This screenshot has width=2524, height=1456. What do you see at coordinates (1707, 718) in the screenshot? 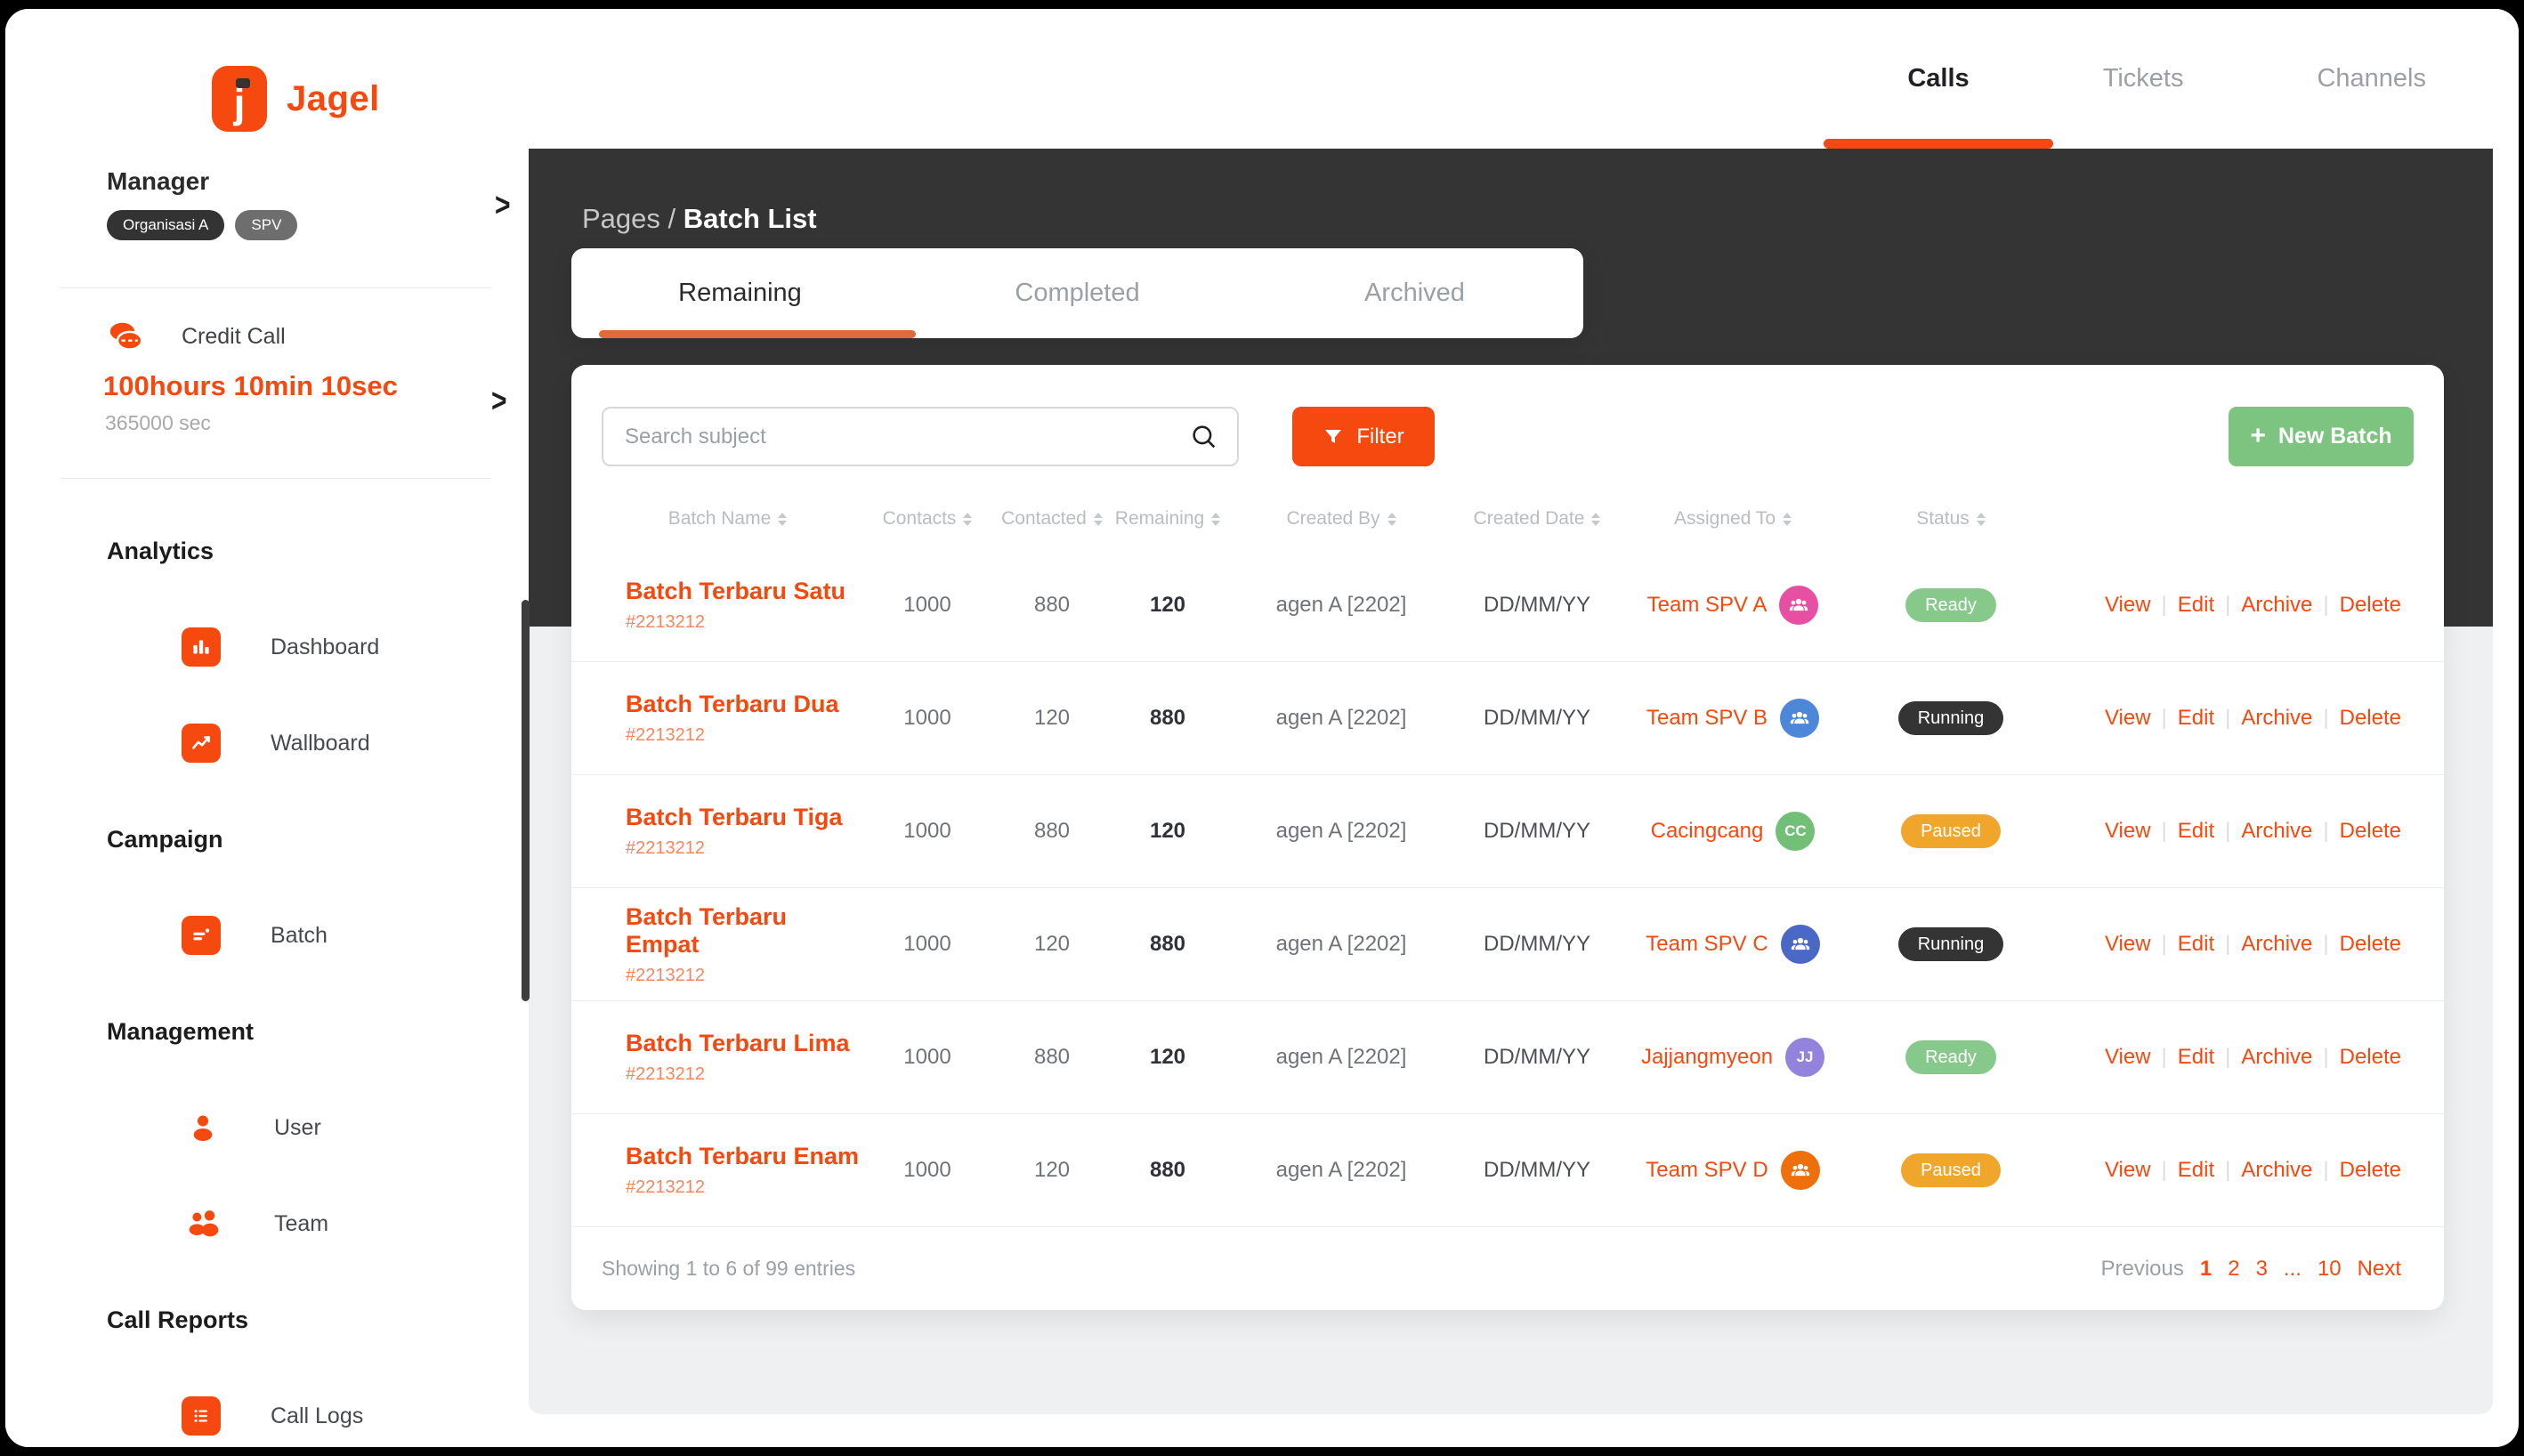
I see `assigned-to-name: Team SPV B` at bounding box center [1707, 718].